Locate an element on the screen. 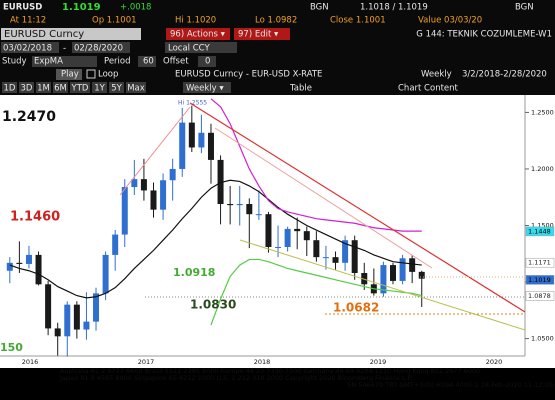 The height and width of the screenshot is (400, 555). start-date-box is located at coordinates (30, 47).